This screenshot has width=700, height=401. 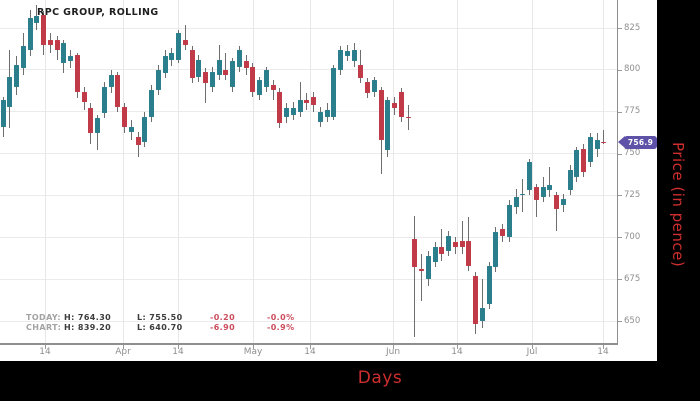 What do you see at coordinates (632, 153) in the screenshot?
I see `y-tick-label: 750` at bounding box center [632, 153].